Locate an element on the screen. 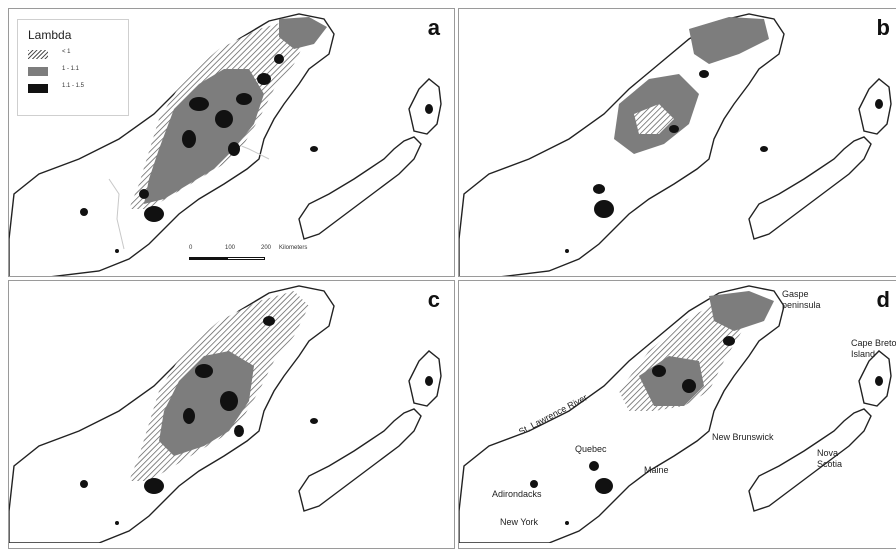 The image size is (896, 549). legend-label: < 1 is located at coordinates (66, 52).